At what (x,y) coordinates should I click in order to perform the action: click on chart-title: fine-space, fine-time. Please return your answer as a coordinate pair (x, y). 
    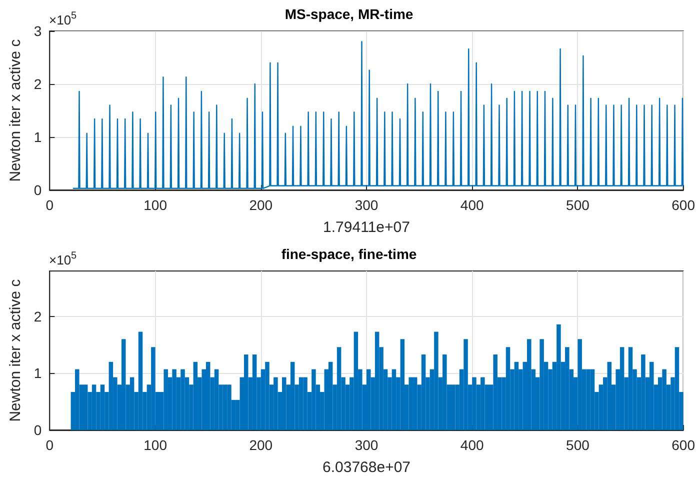
    Looking at the image, I should click on (349, 254).